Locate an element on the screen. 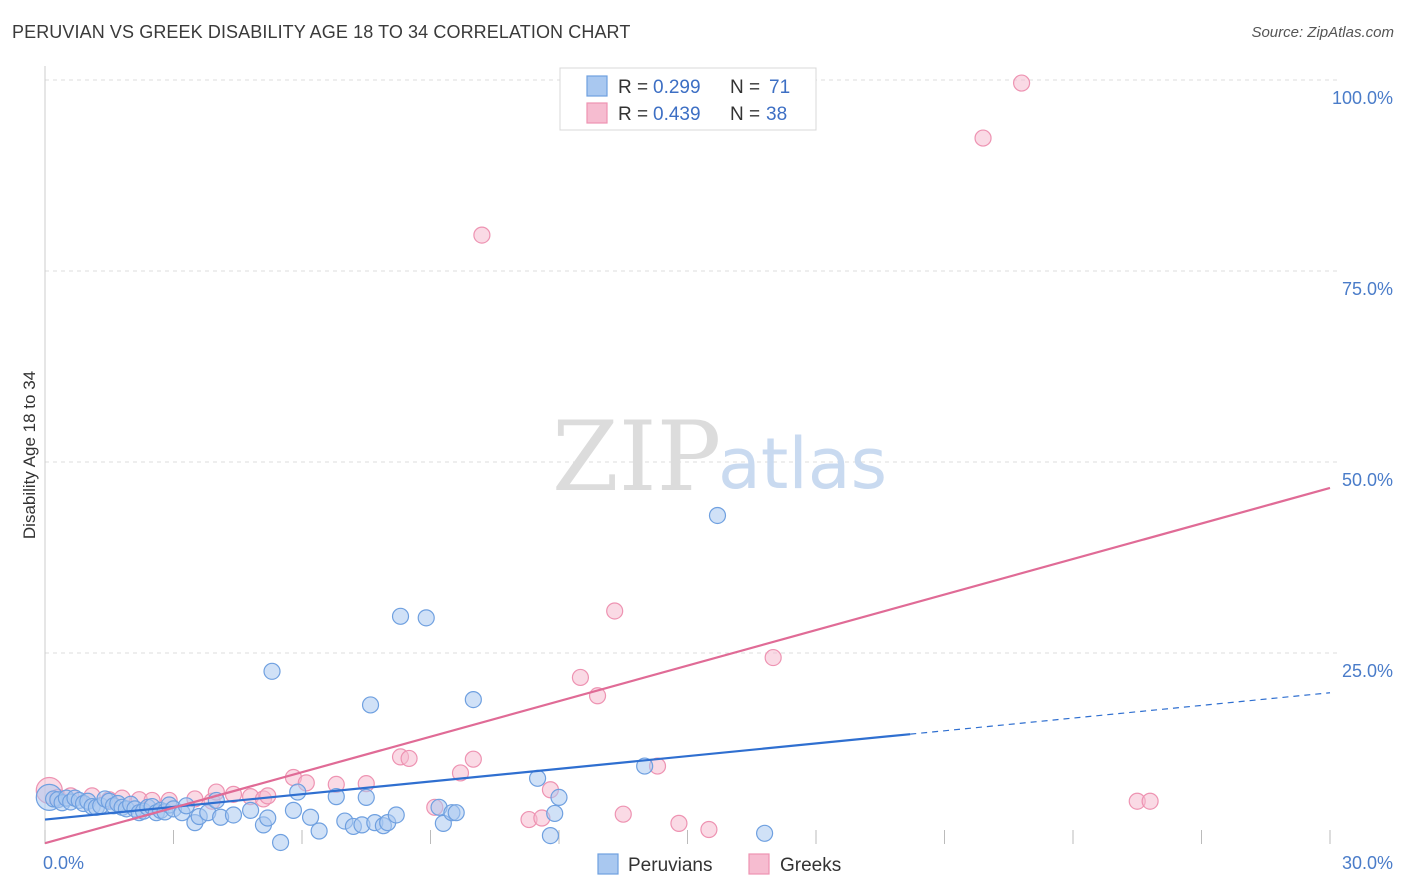 The width and height of the screenshot is (1406, 892). legend: R = 0.299 N = 71 R = 0.439 N = 38 is located at coordinates (688, 99).